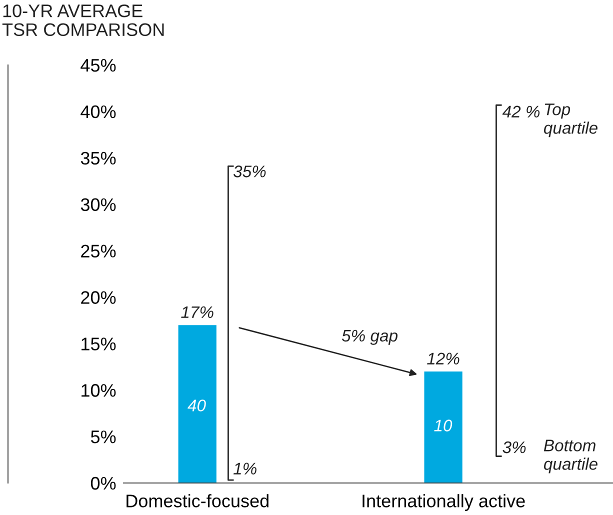 The width and height of the screenshot is (613, 515). I want to click on y-tick-label: 0%, so click(103, 483).